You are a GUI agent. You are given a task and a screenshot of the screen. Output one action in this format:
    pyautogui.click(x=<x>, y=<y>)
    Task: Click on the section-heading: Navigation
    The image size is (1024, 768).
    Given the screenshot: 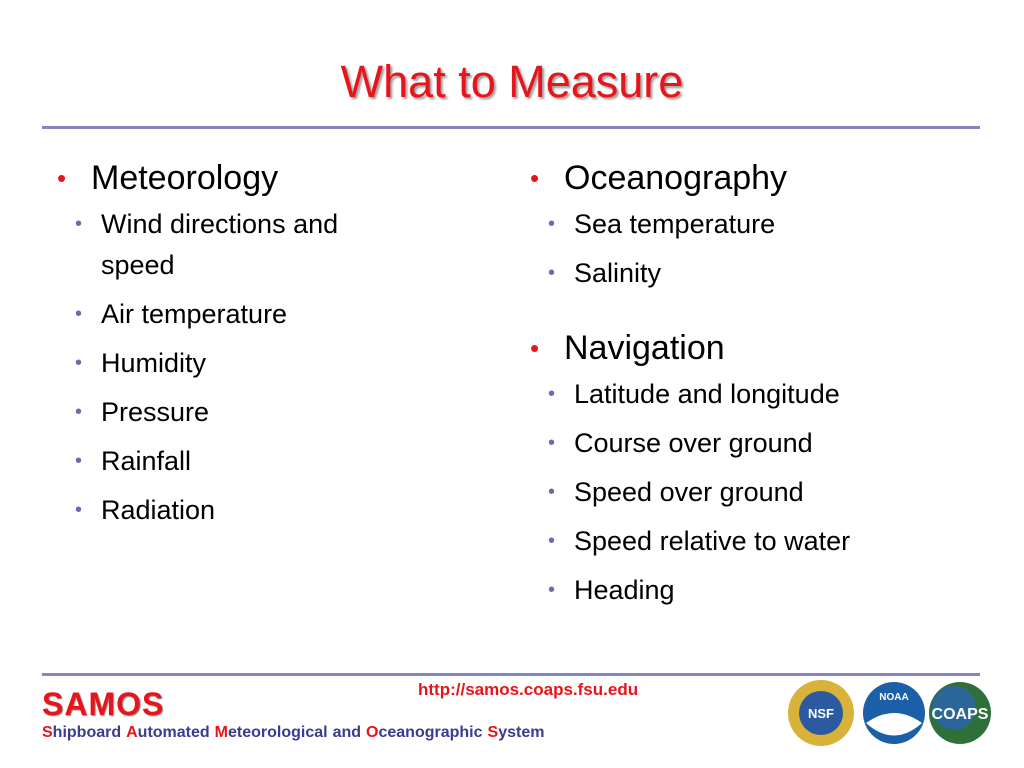 What is the action you would take?
    pyautogui.click(x=768, y=348)
    